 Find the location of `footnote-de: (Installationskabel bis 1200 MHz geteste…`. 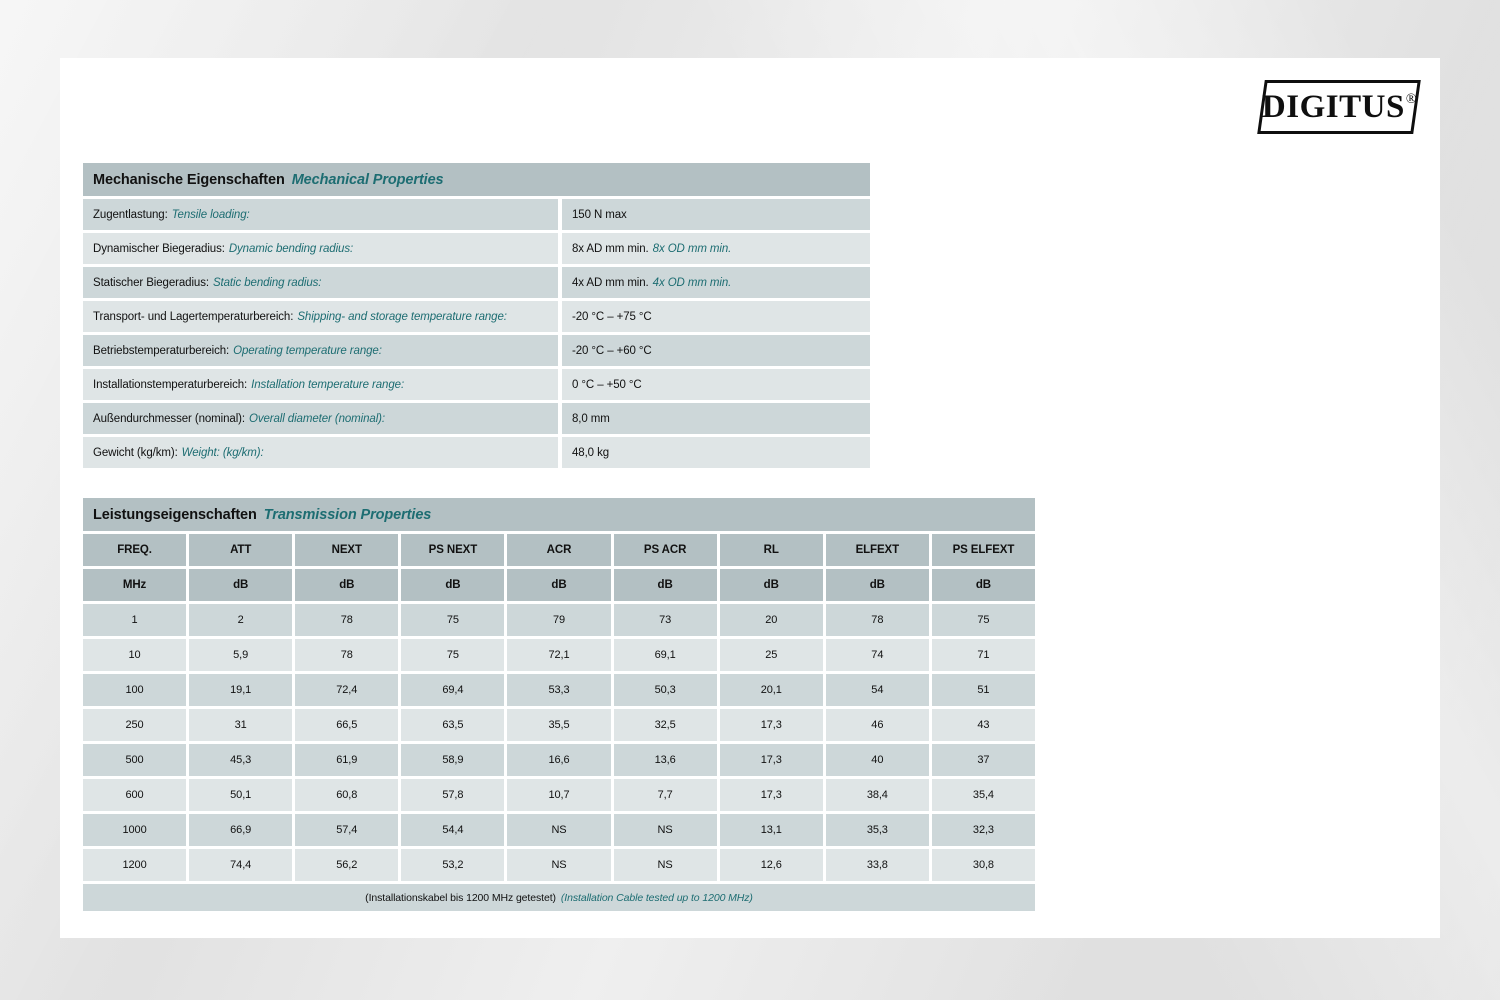

footnote-de: (Installationskabel bis 1200 MHz geteste… is located at coordinates (460, 897).